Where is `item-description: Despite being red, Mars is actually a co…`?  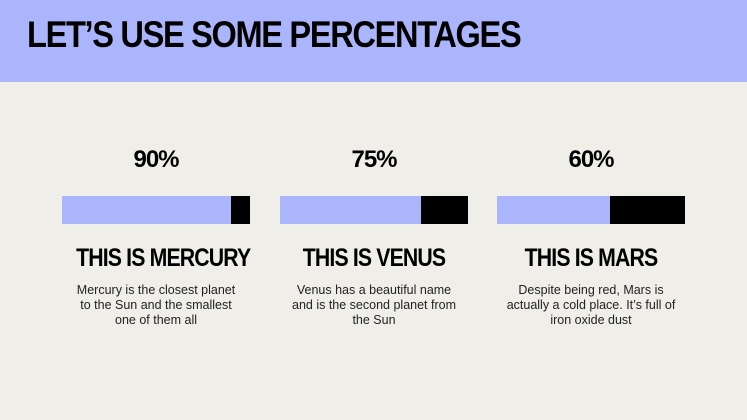 item-description: Despite being red, Mars is actually a co… is located at coordinates (591, 305).